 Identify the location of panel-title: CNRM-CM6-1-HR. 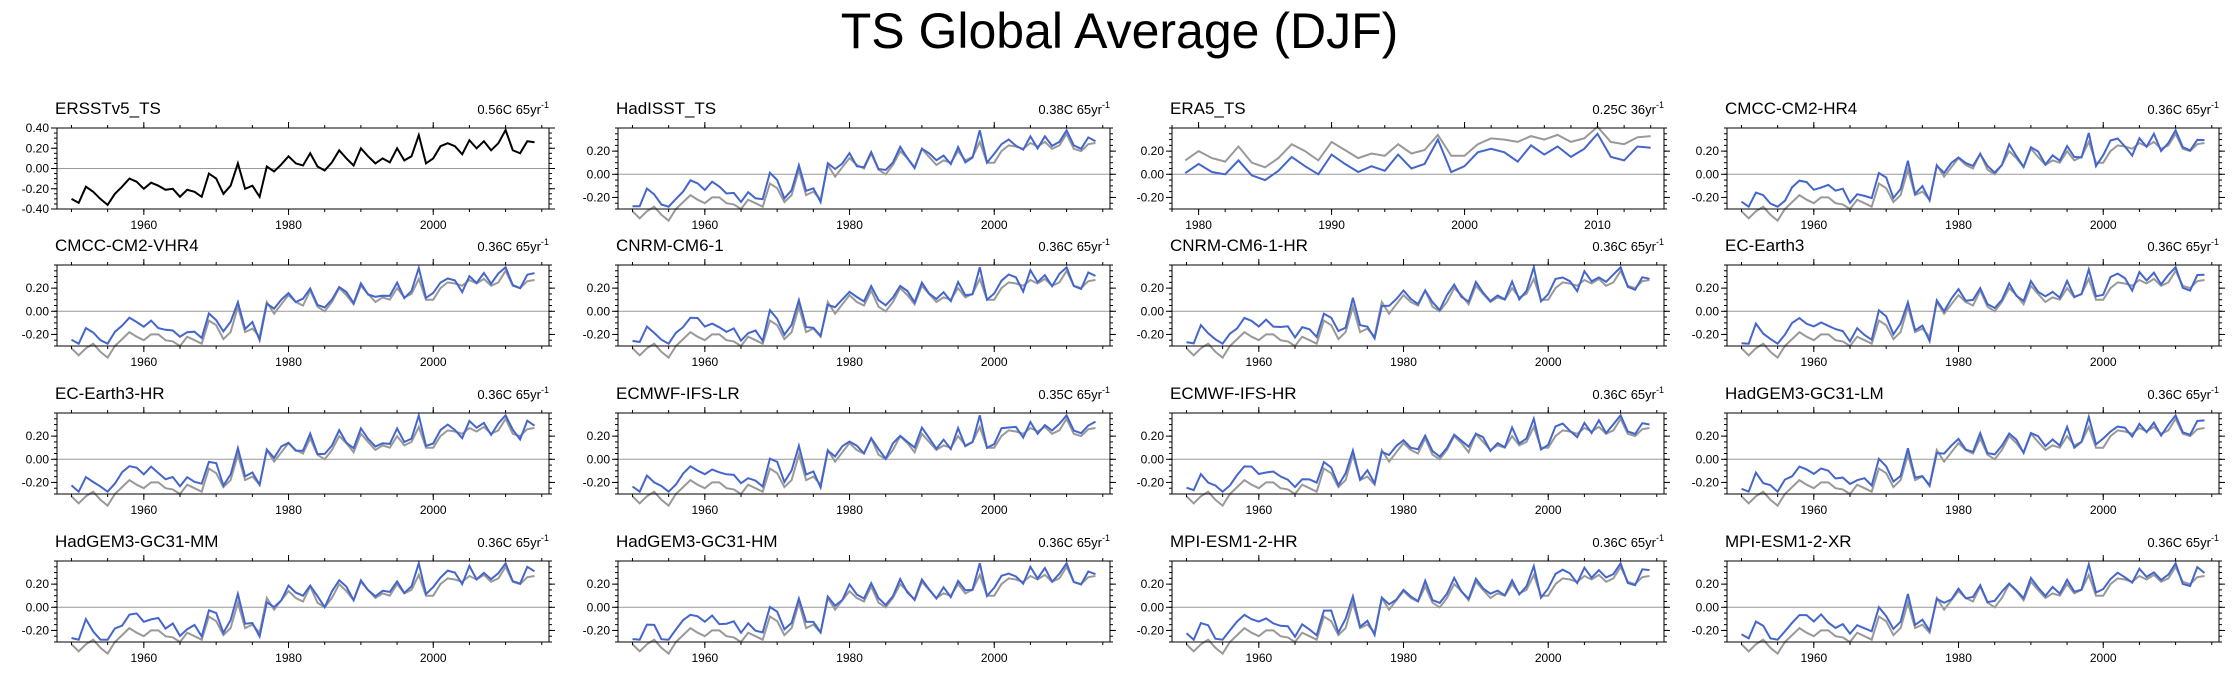
(1239, 245).